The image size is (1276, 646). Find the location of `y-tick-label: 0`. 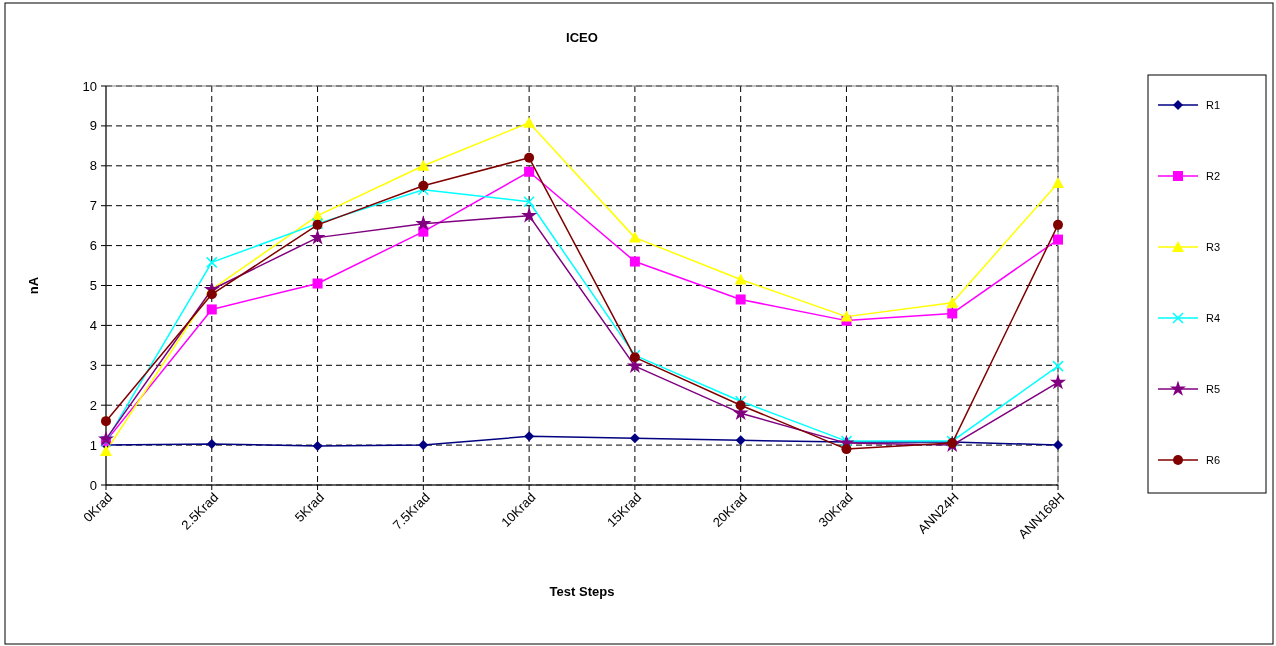

y-tick-label: 0 is located at coordinates (93, 485).